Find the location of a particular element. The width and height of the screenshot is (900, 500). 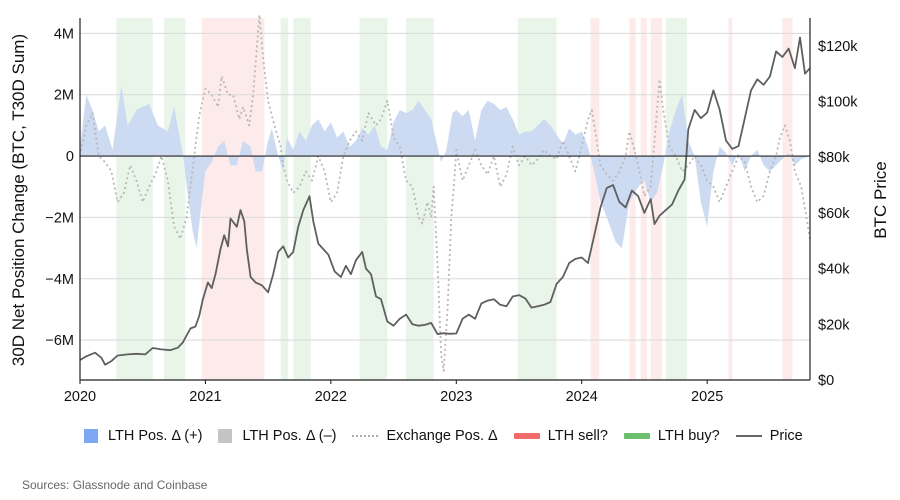

y2-tick-label: $40k is located at coordinates (834, 270).